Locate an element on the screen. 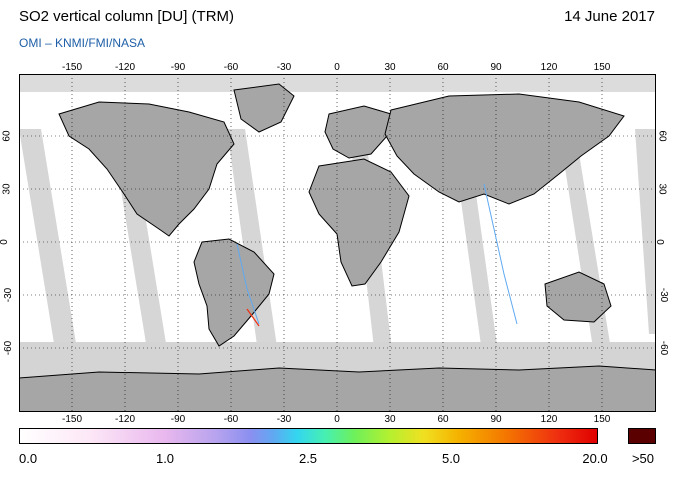  colorbar is located at coordinates (308, 436).